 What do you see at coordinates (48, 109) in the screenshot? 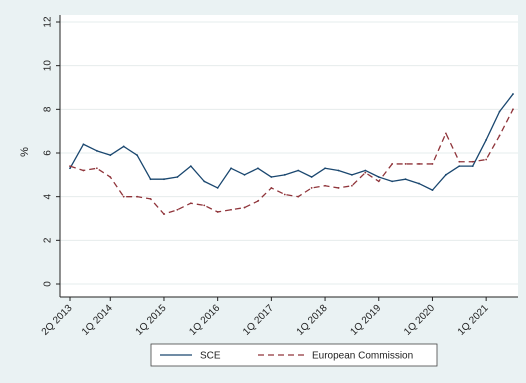
I see `y-tick-label: 8` at bounding box center [48, 109].